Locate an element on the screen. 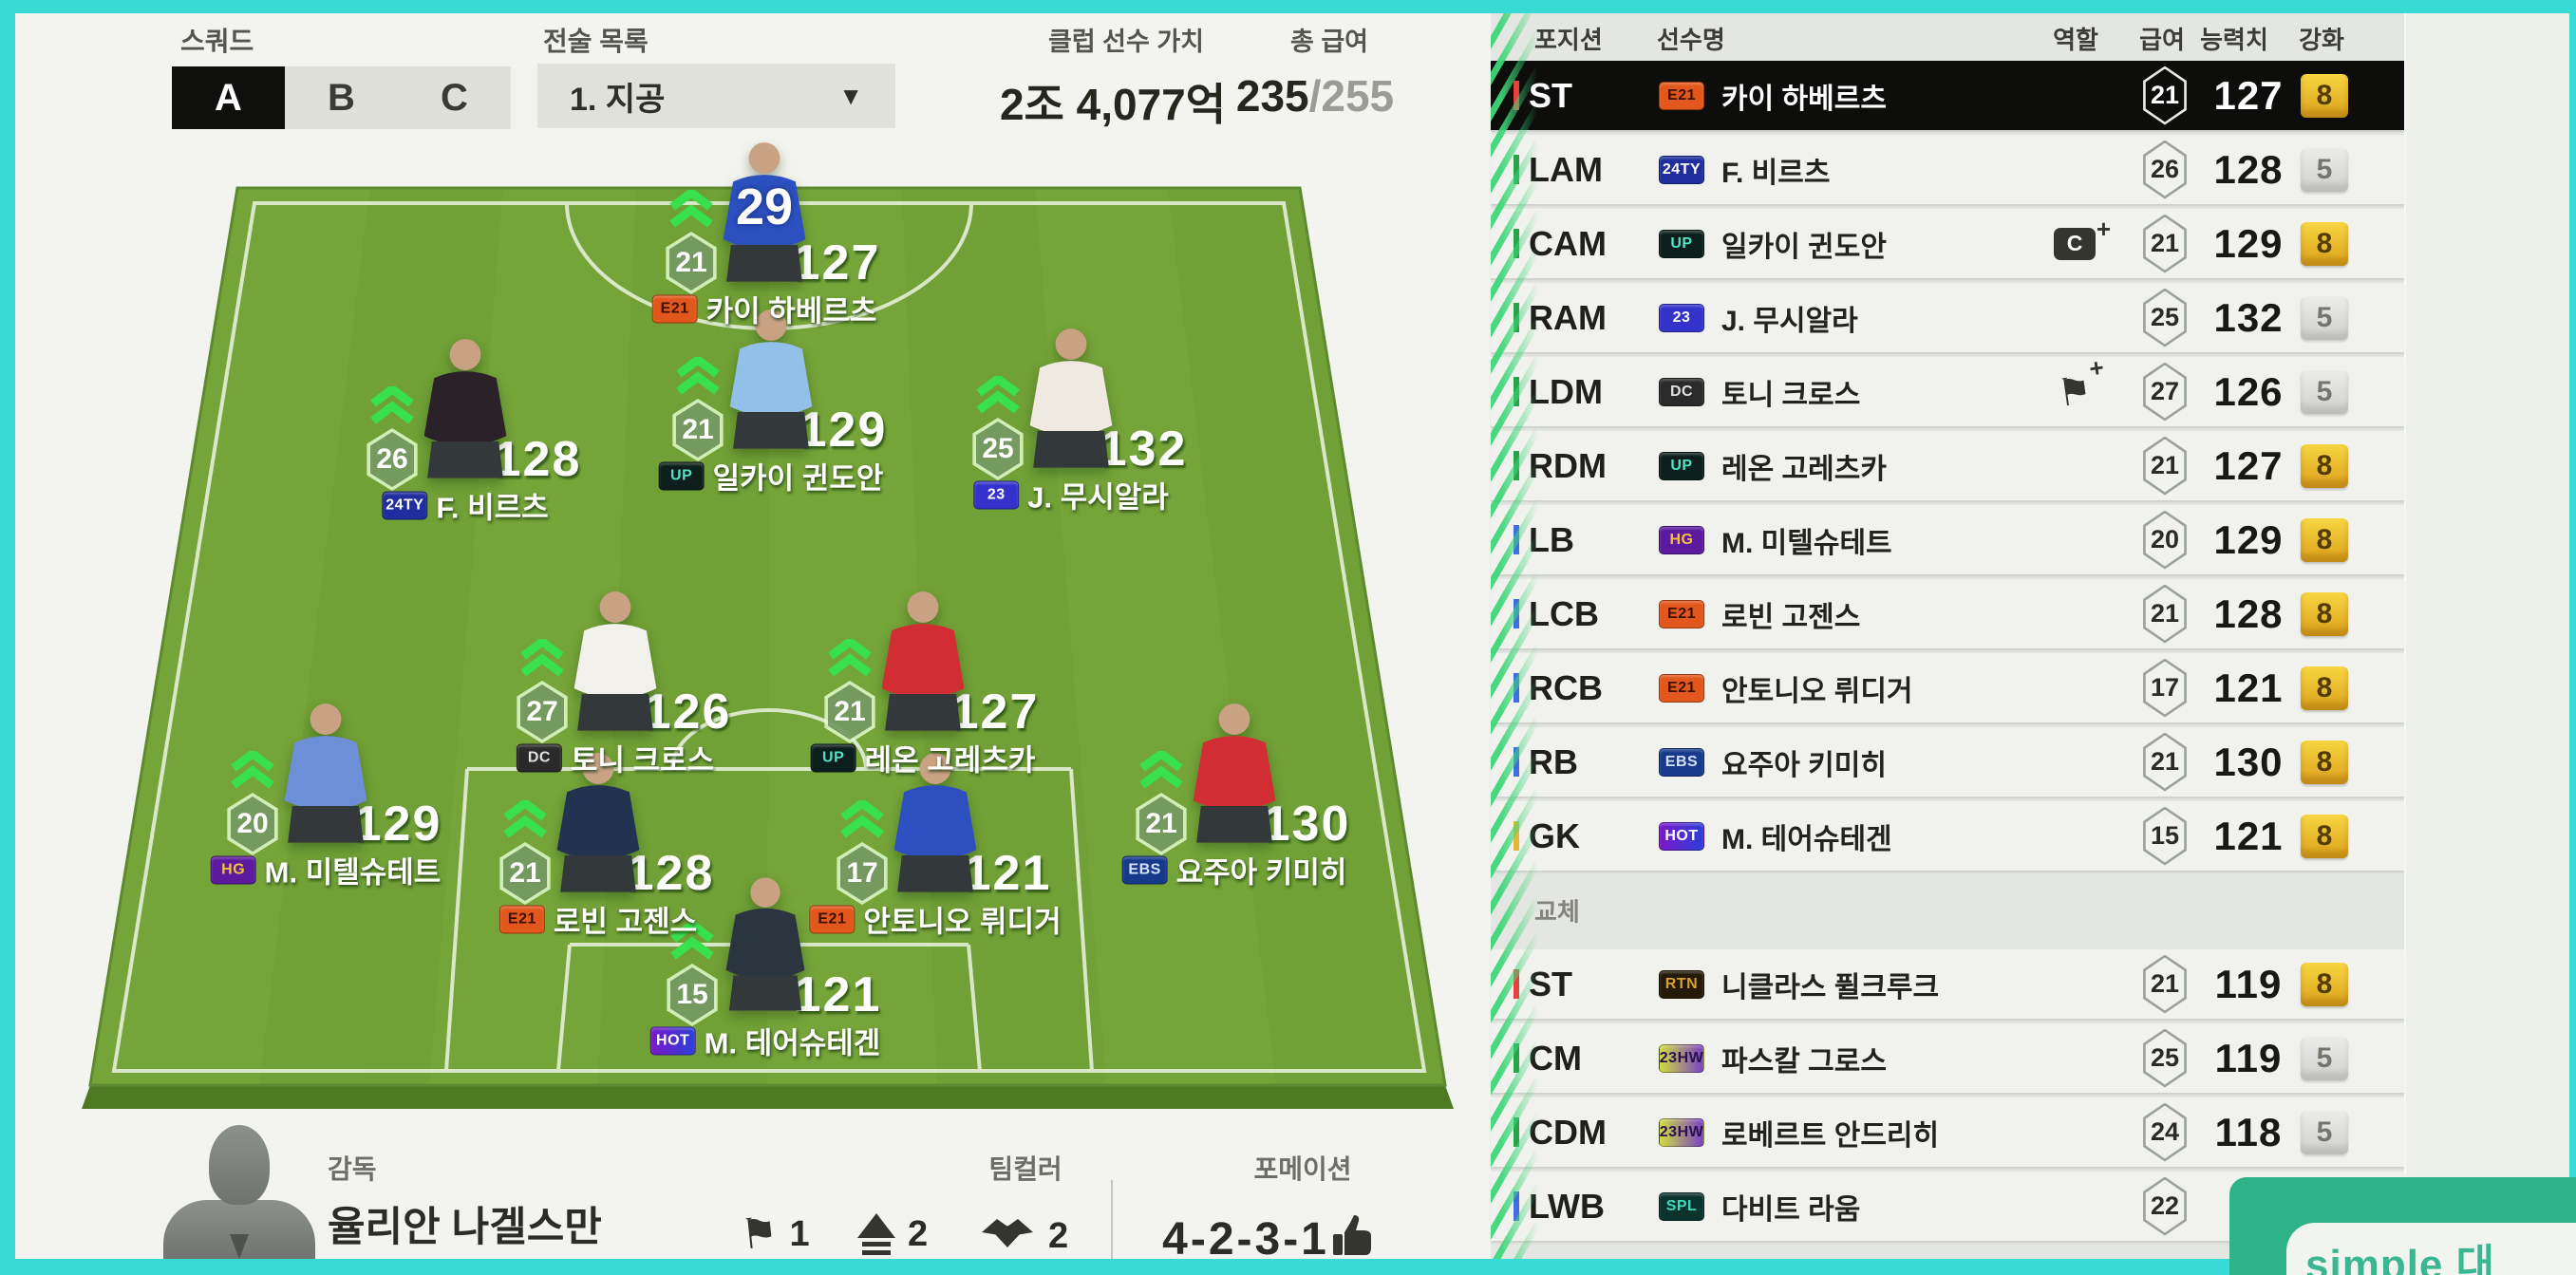 The width and height of the screenshot is (2576, 1275). row-player-name: 파스칼 그로스 is located at coordinates (1804, 1061).